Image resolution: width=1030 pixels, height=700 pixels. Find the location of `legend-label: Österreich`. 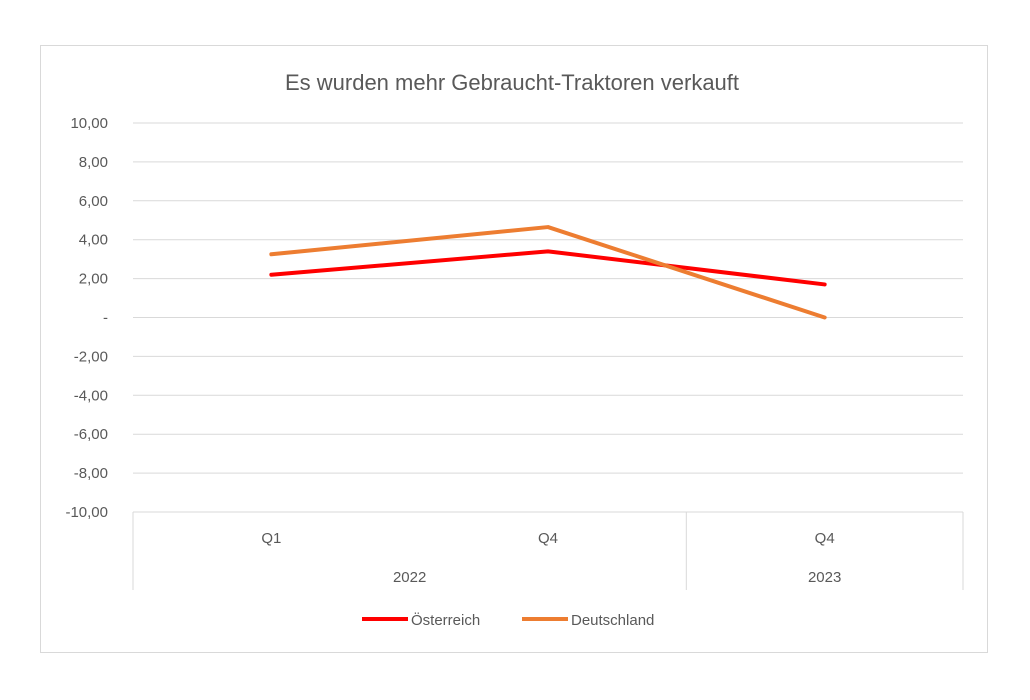

legend-label: Österreich is located at coordinates (445, 620).